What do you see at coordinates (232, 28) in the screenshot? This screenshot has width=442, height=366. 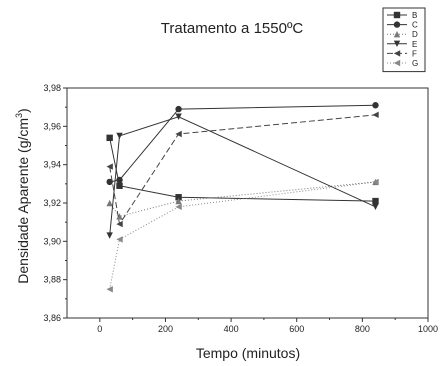 I see `chart-title: Tratamento a 1550ºC` at bounding box center [232, 28].